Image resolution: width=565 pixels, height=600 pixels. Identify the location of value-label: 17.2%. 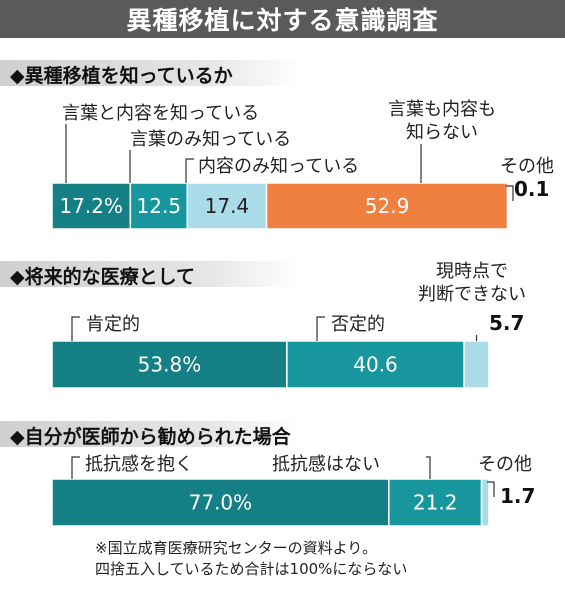
(91, 206).